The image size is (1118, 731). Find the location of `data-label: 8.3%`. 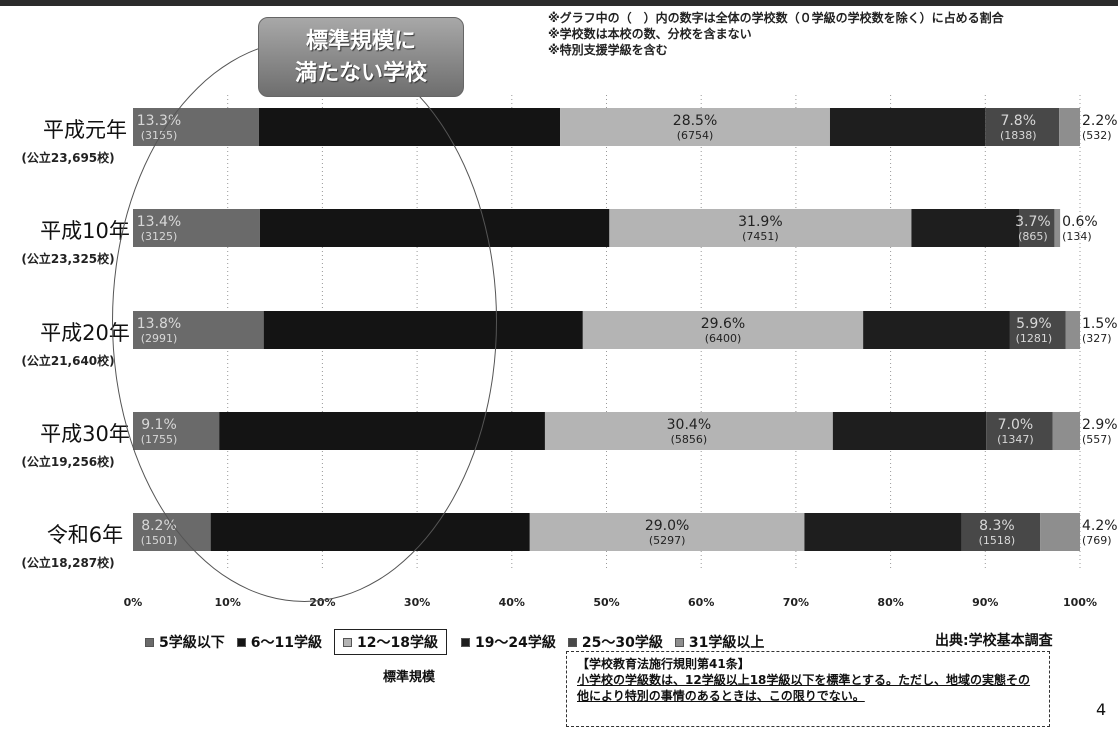

data-label: 8.3% is located at coordinates (997, 526).